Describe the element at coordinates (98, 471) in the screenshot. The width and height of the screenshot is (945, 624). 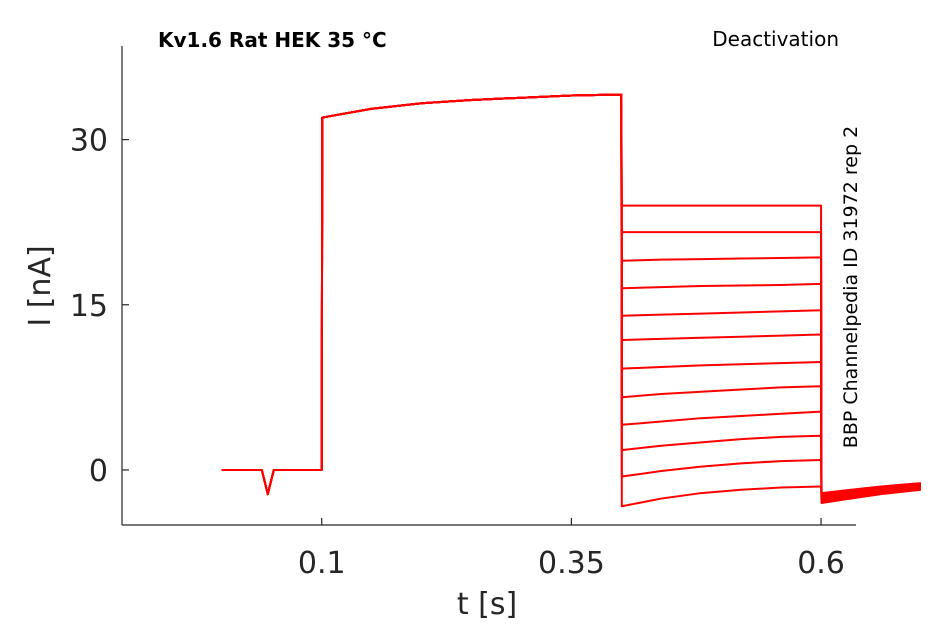
I see `y-tick-label: 0` at that location.